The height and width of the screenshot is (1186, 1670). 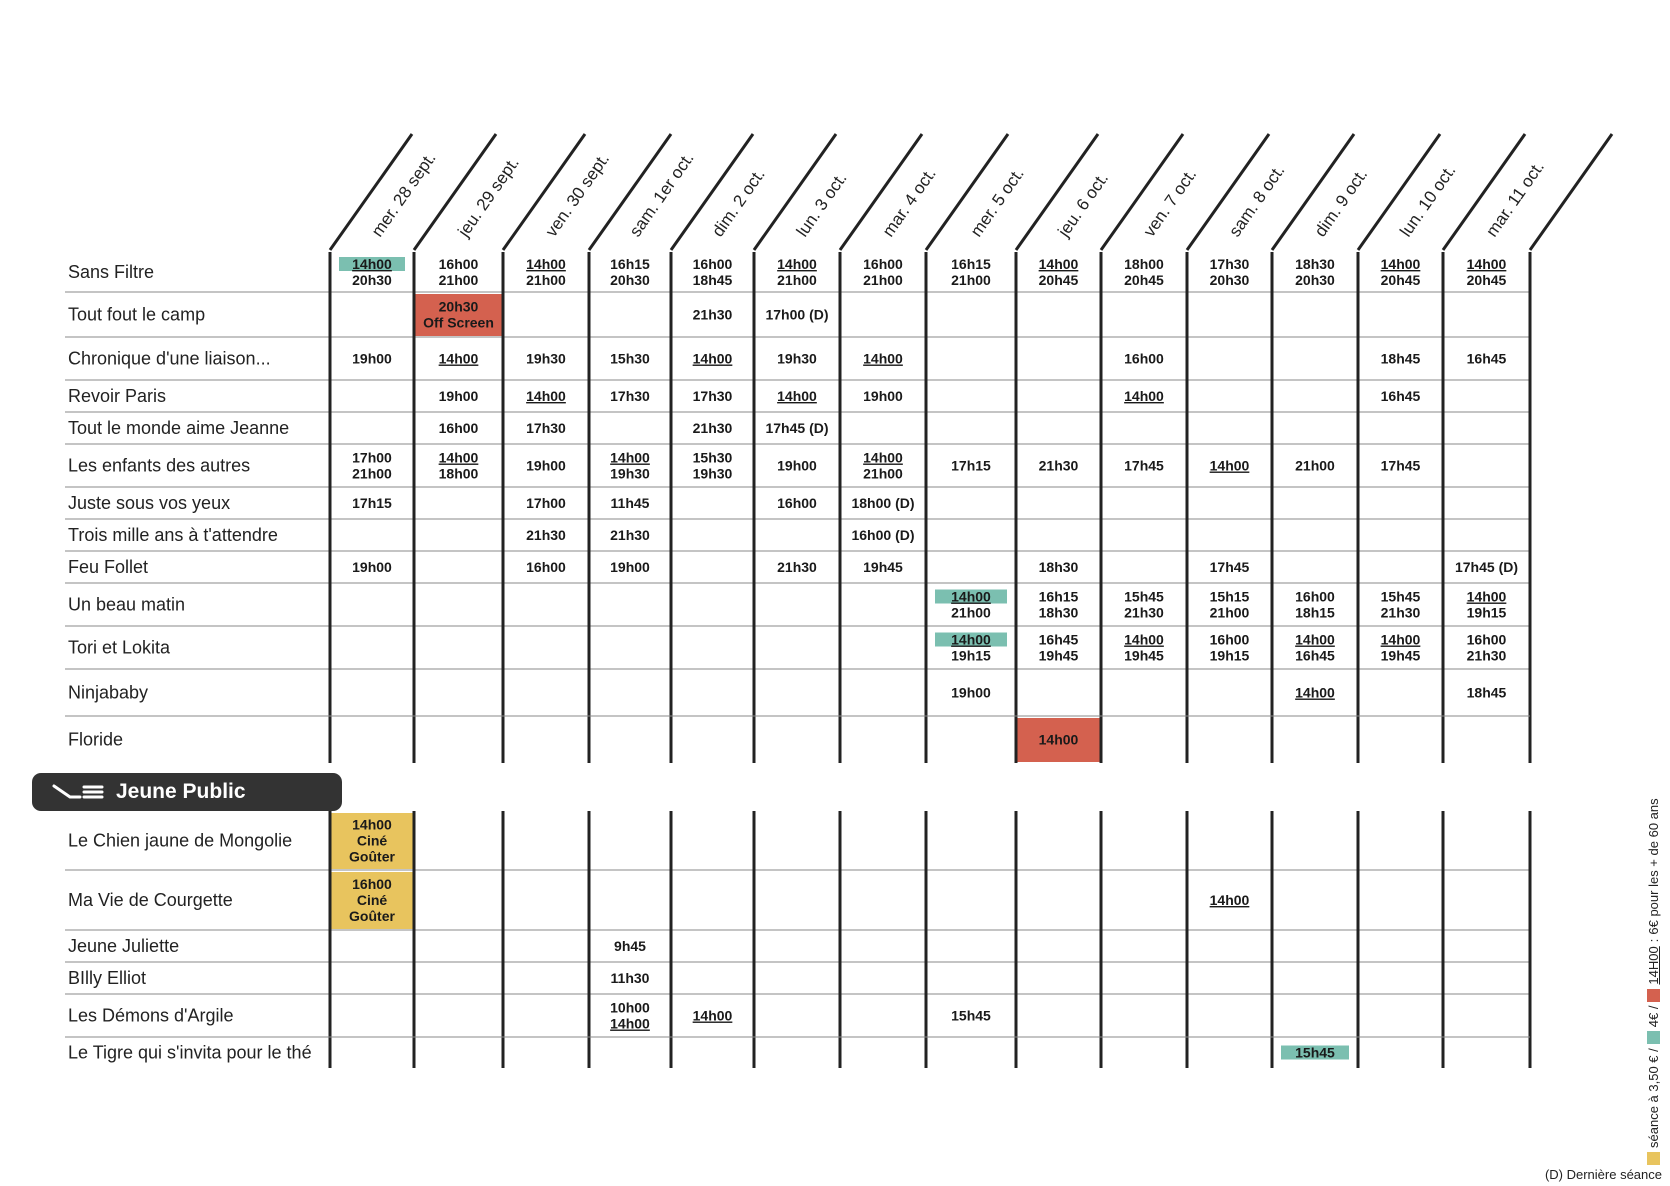 What do you see at coordinates (111, 272) in the screenshot?
I see `film-title: Sans Filtre` at bounding box center [111, 272].